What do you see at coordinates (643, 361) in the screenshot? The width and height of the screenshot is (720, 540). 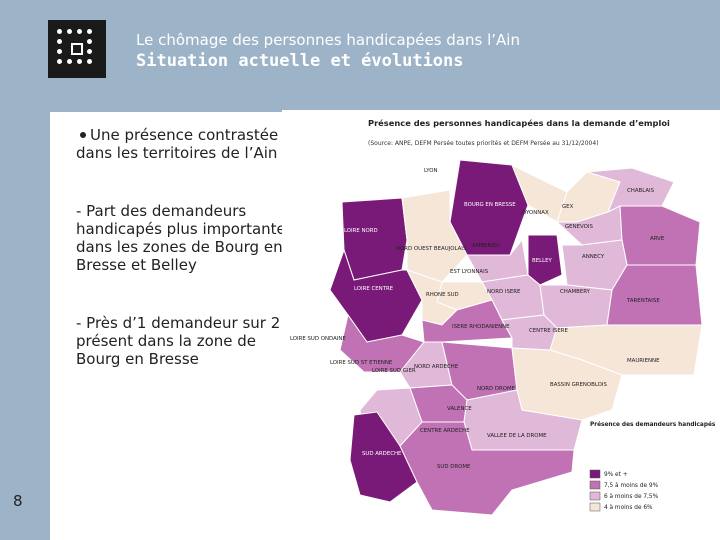 I see `label-maurienne: MAURIENNE` at bounding box center [643, 361].